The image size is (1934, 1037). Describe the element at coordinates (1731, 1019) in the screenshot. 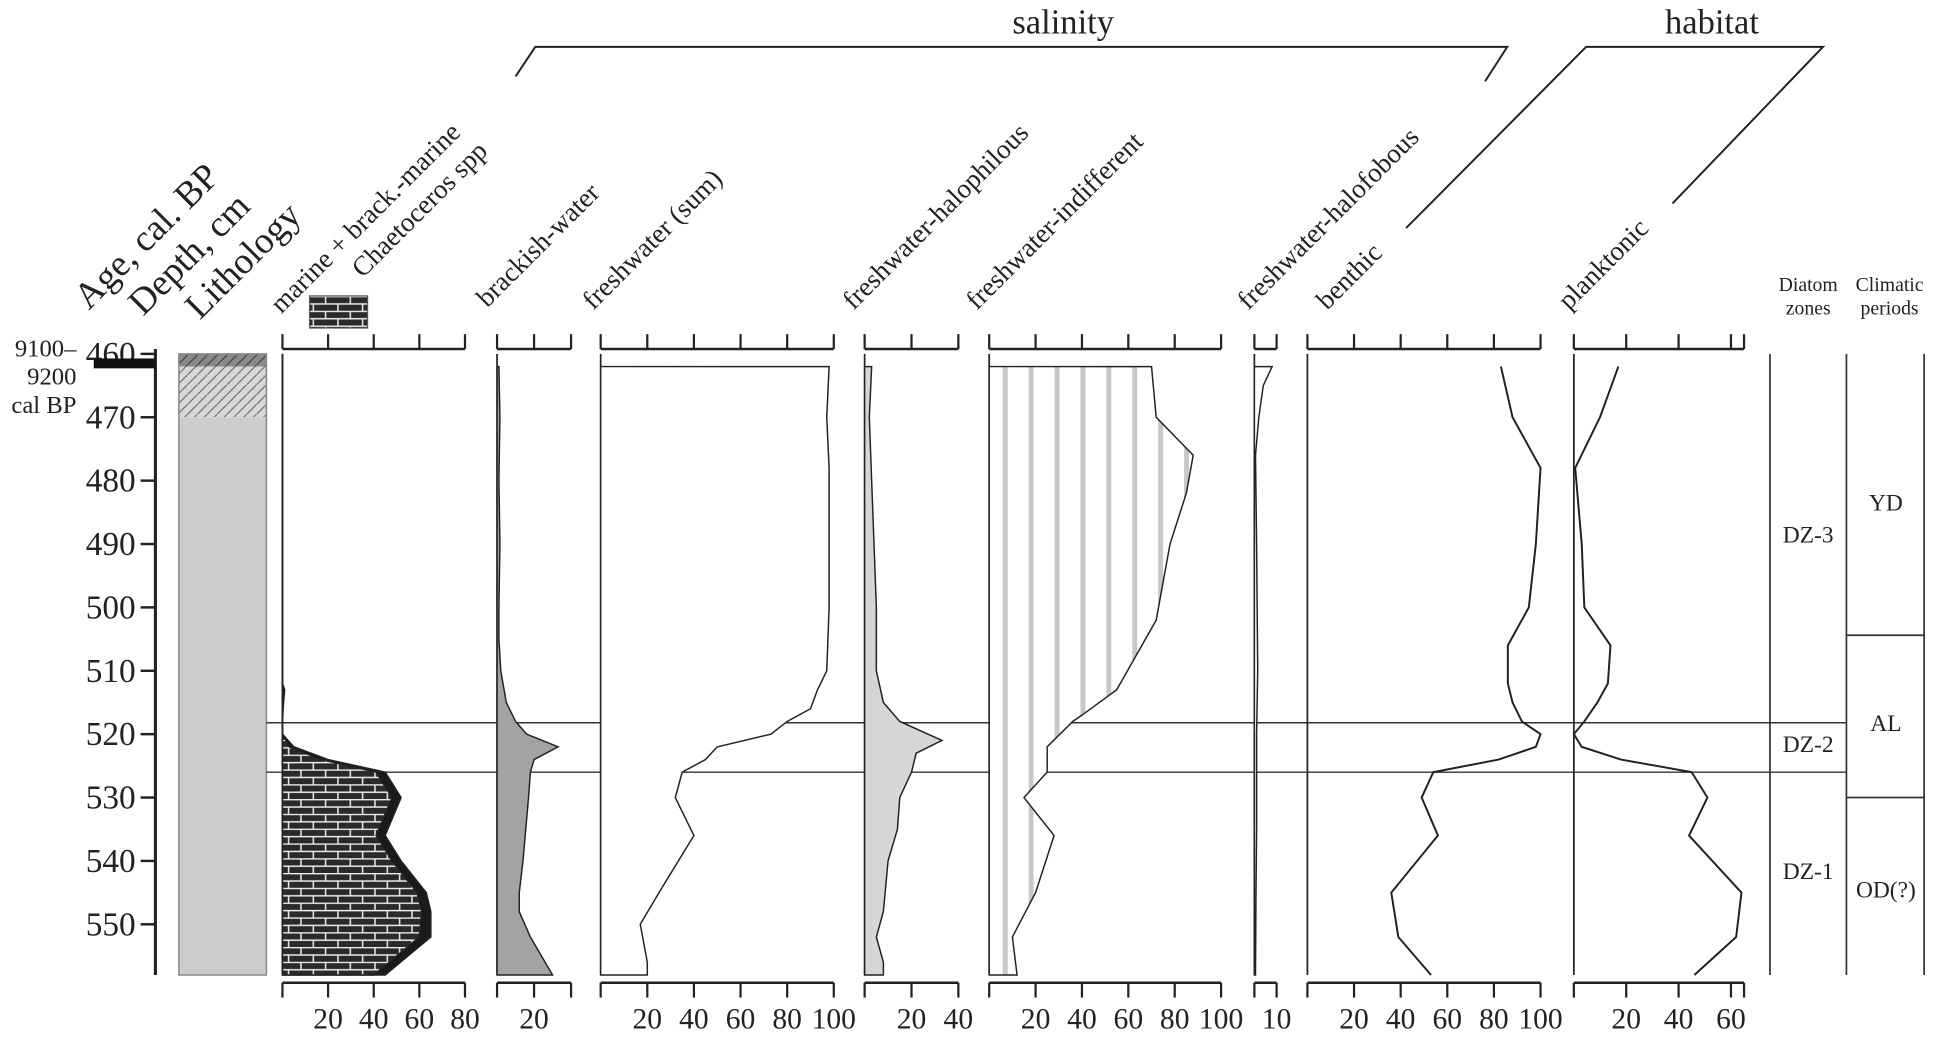

I see `x-tick-label-planktonic: 60` at that location.